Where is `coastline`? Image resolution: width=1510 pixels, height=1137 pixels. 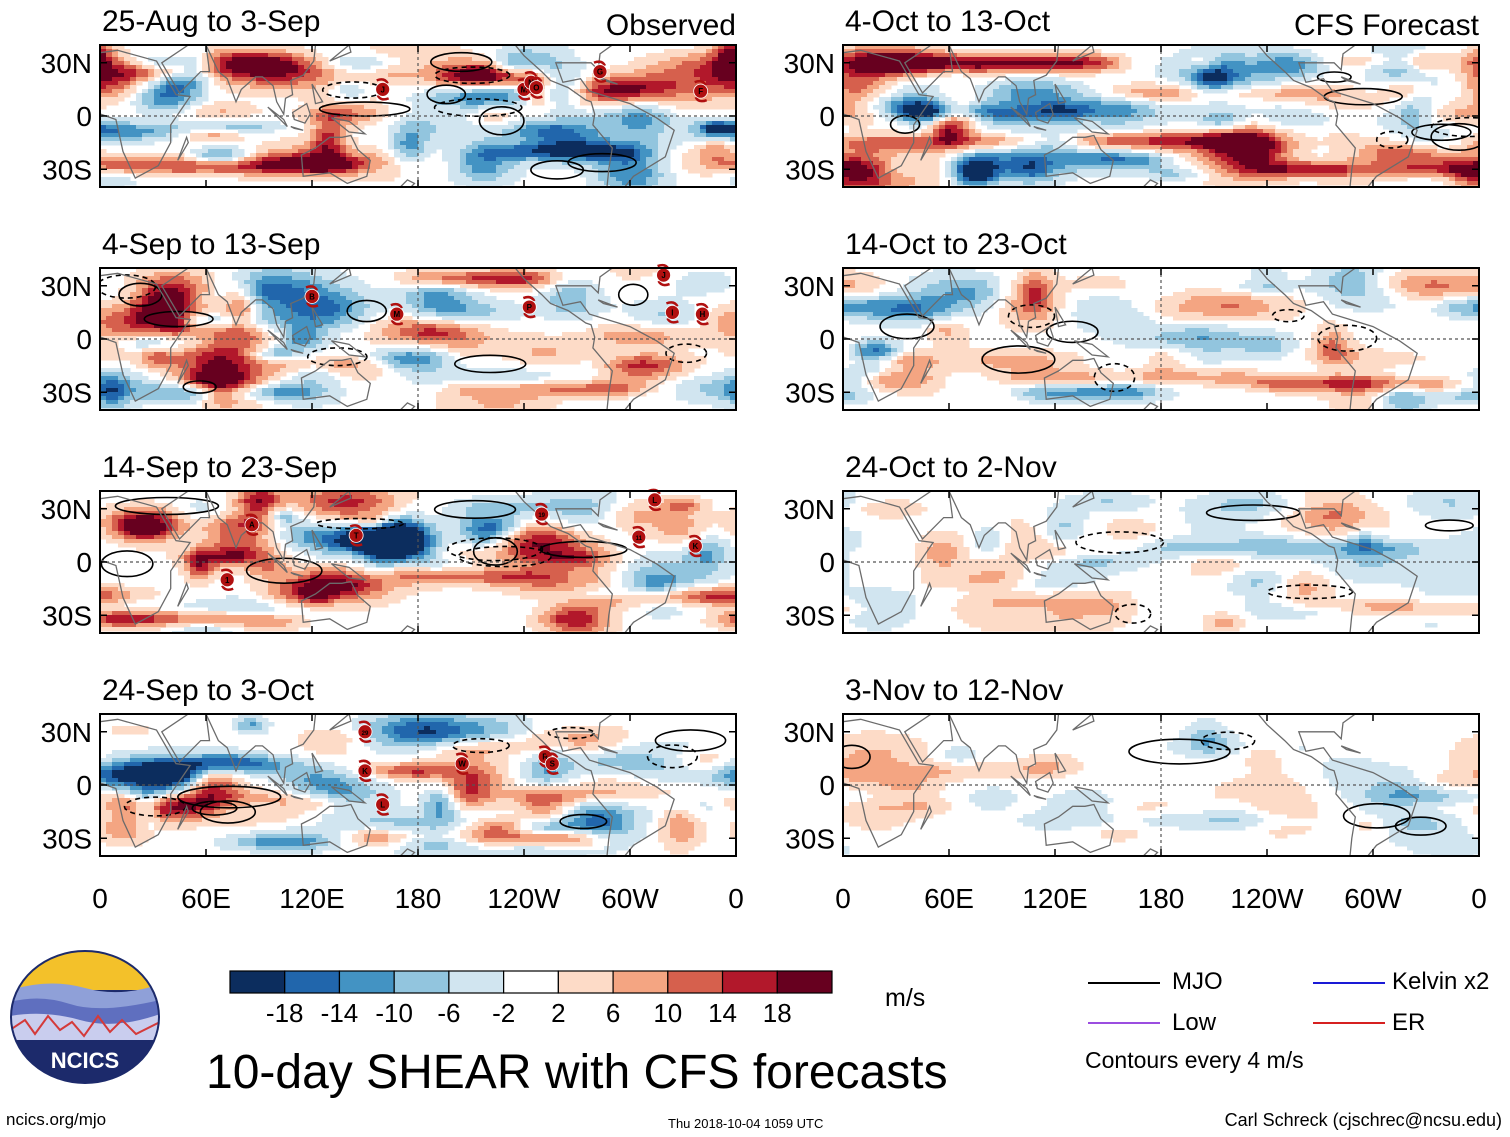
coastline is located at coordinates (594, 116).